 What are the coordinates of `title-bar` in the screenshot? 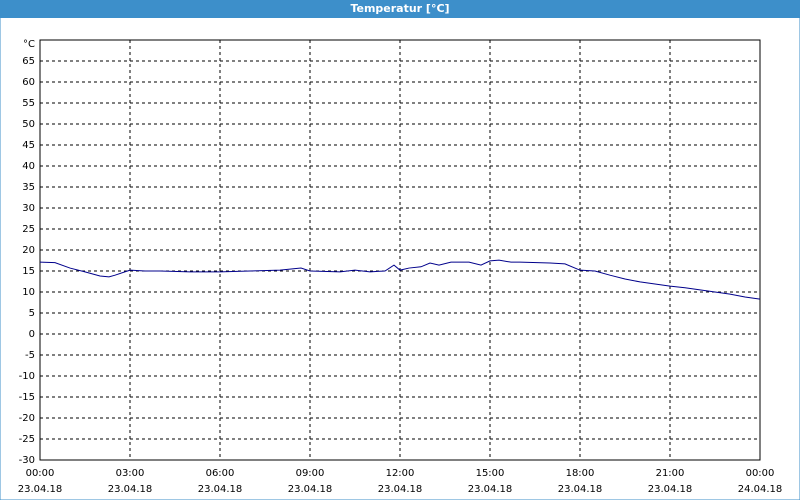 It's located at (400, 9).